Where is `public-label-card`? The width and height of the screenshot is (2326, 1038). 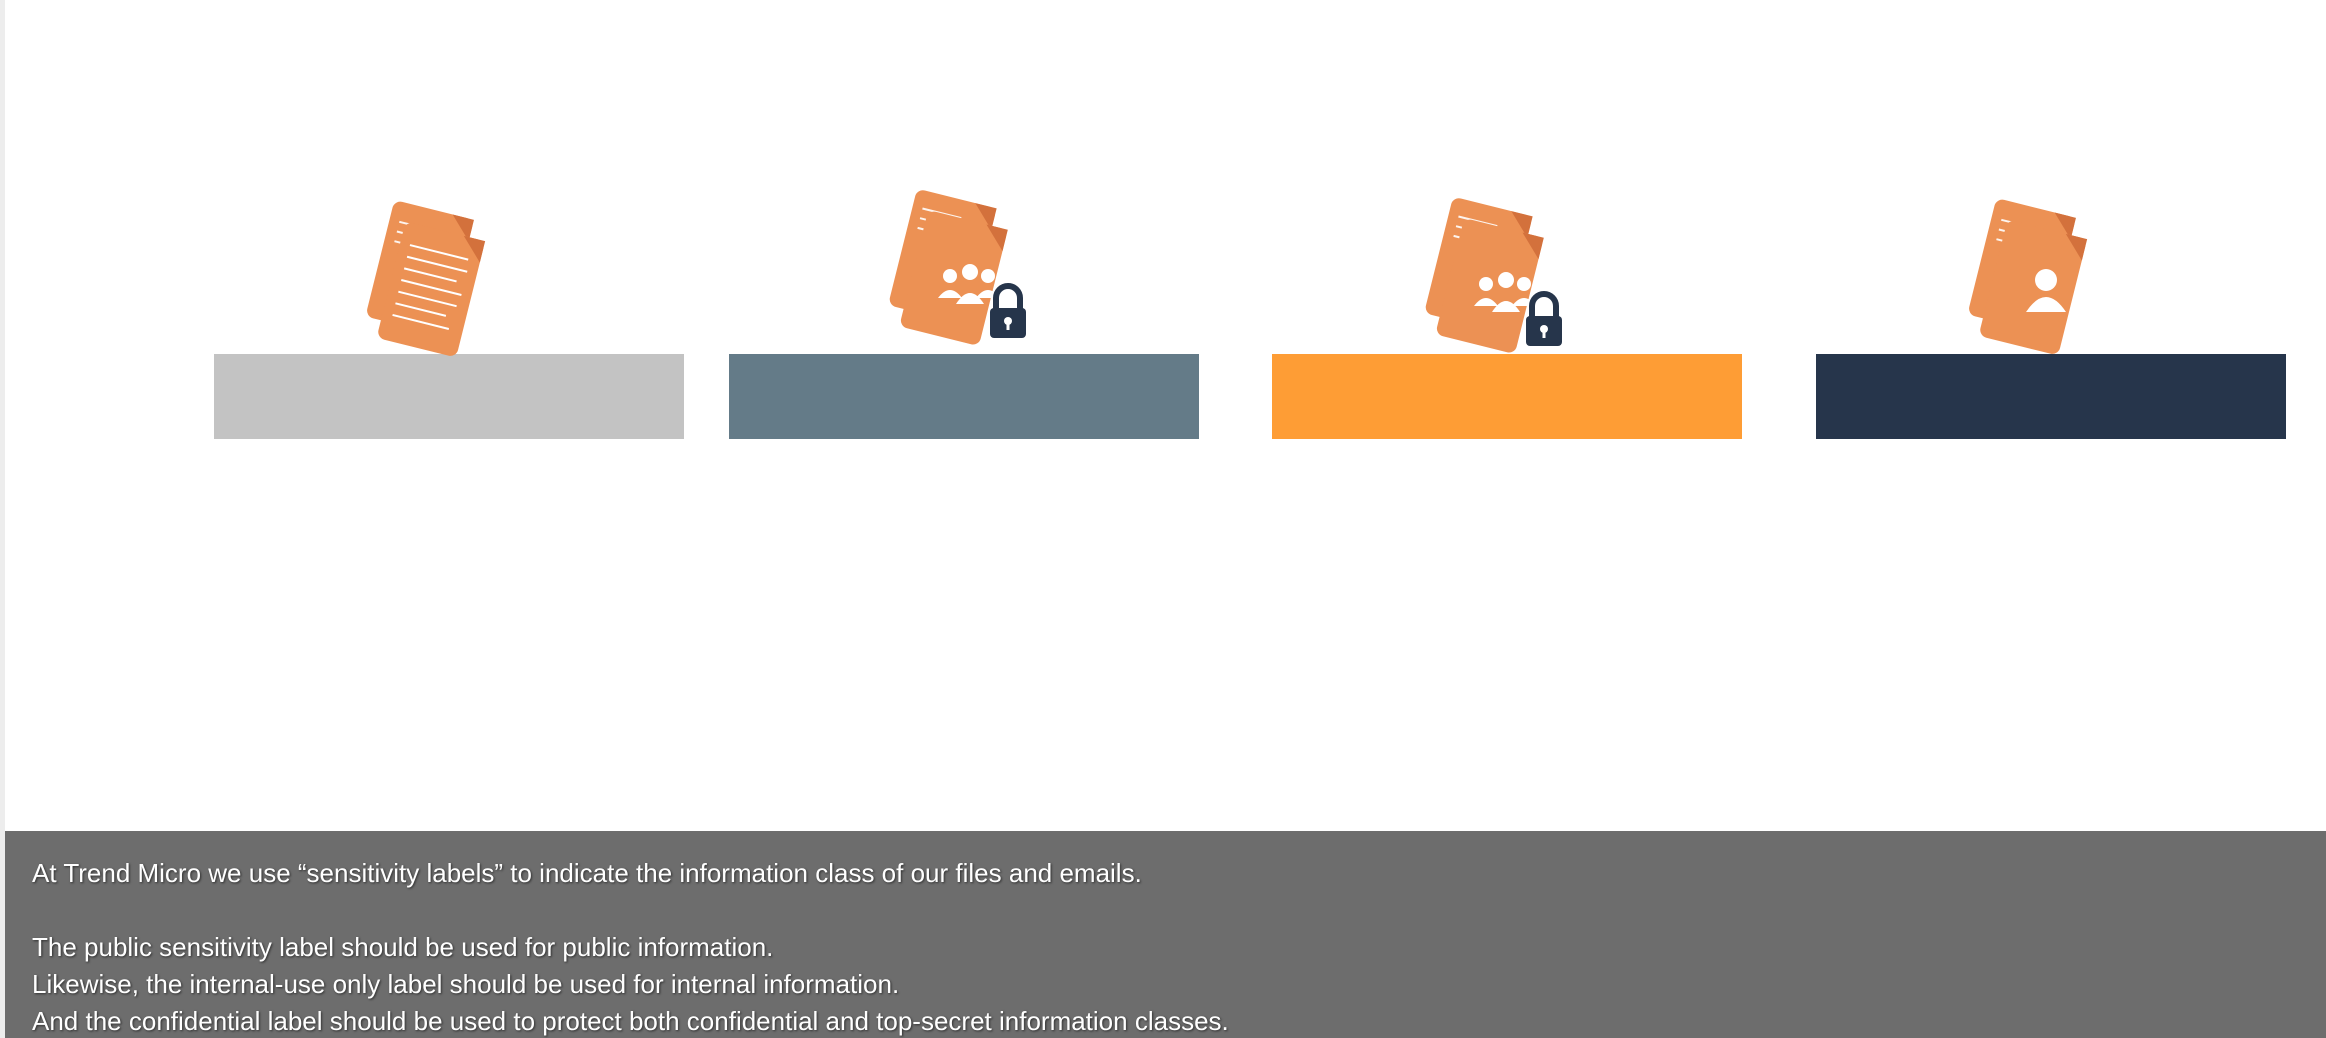
public-label-card is located at coordinates (449, 396).